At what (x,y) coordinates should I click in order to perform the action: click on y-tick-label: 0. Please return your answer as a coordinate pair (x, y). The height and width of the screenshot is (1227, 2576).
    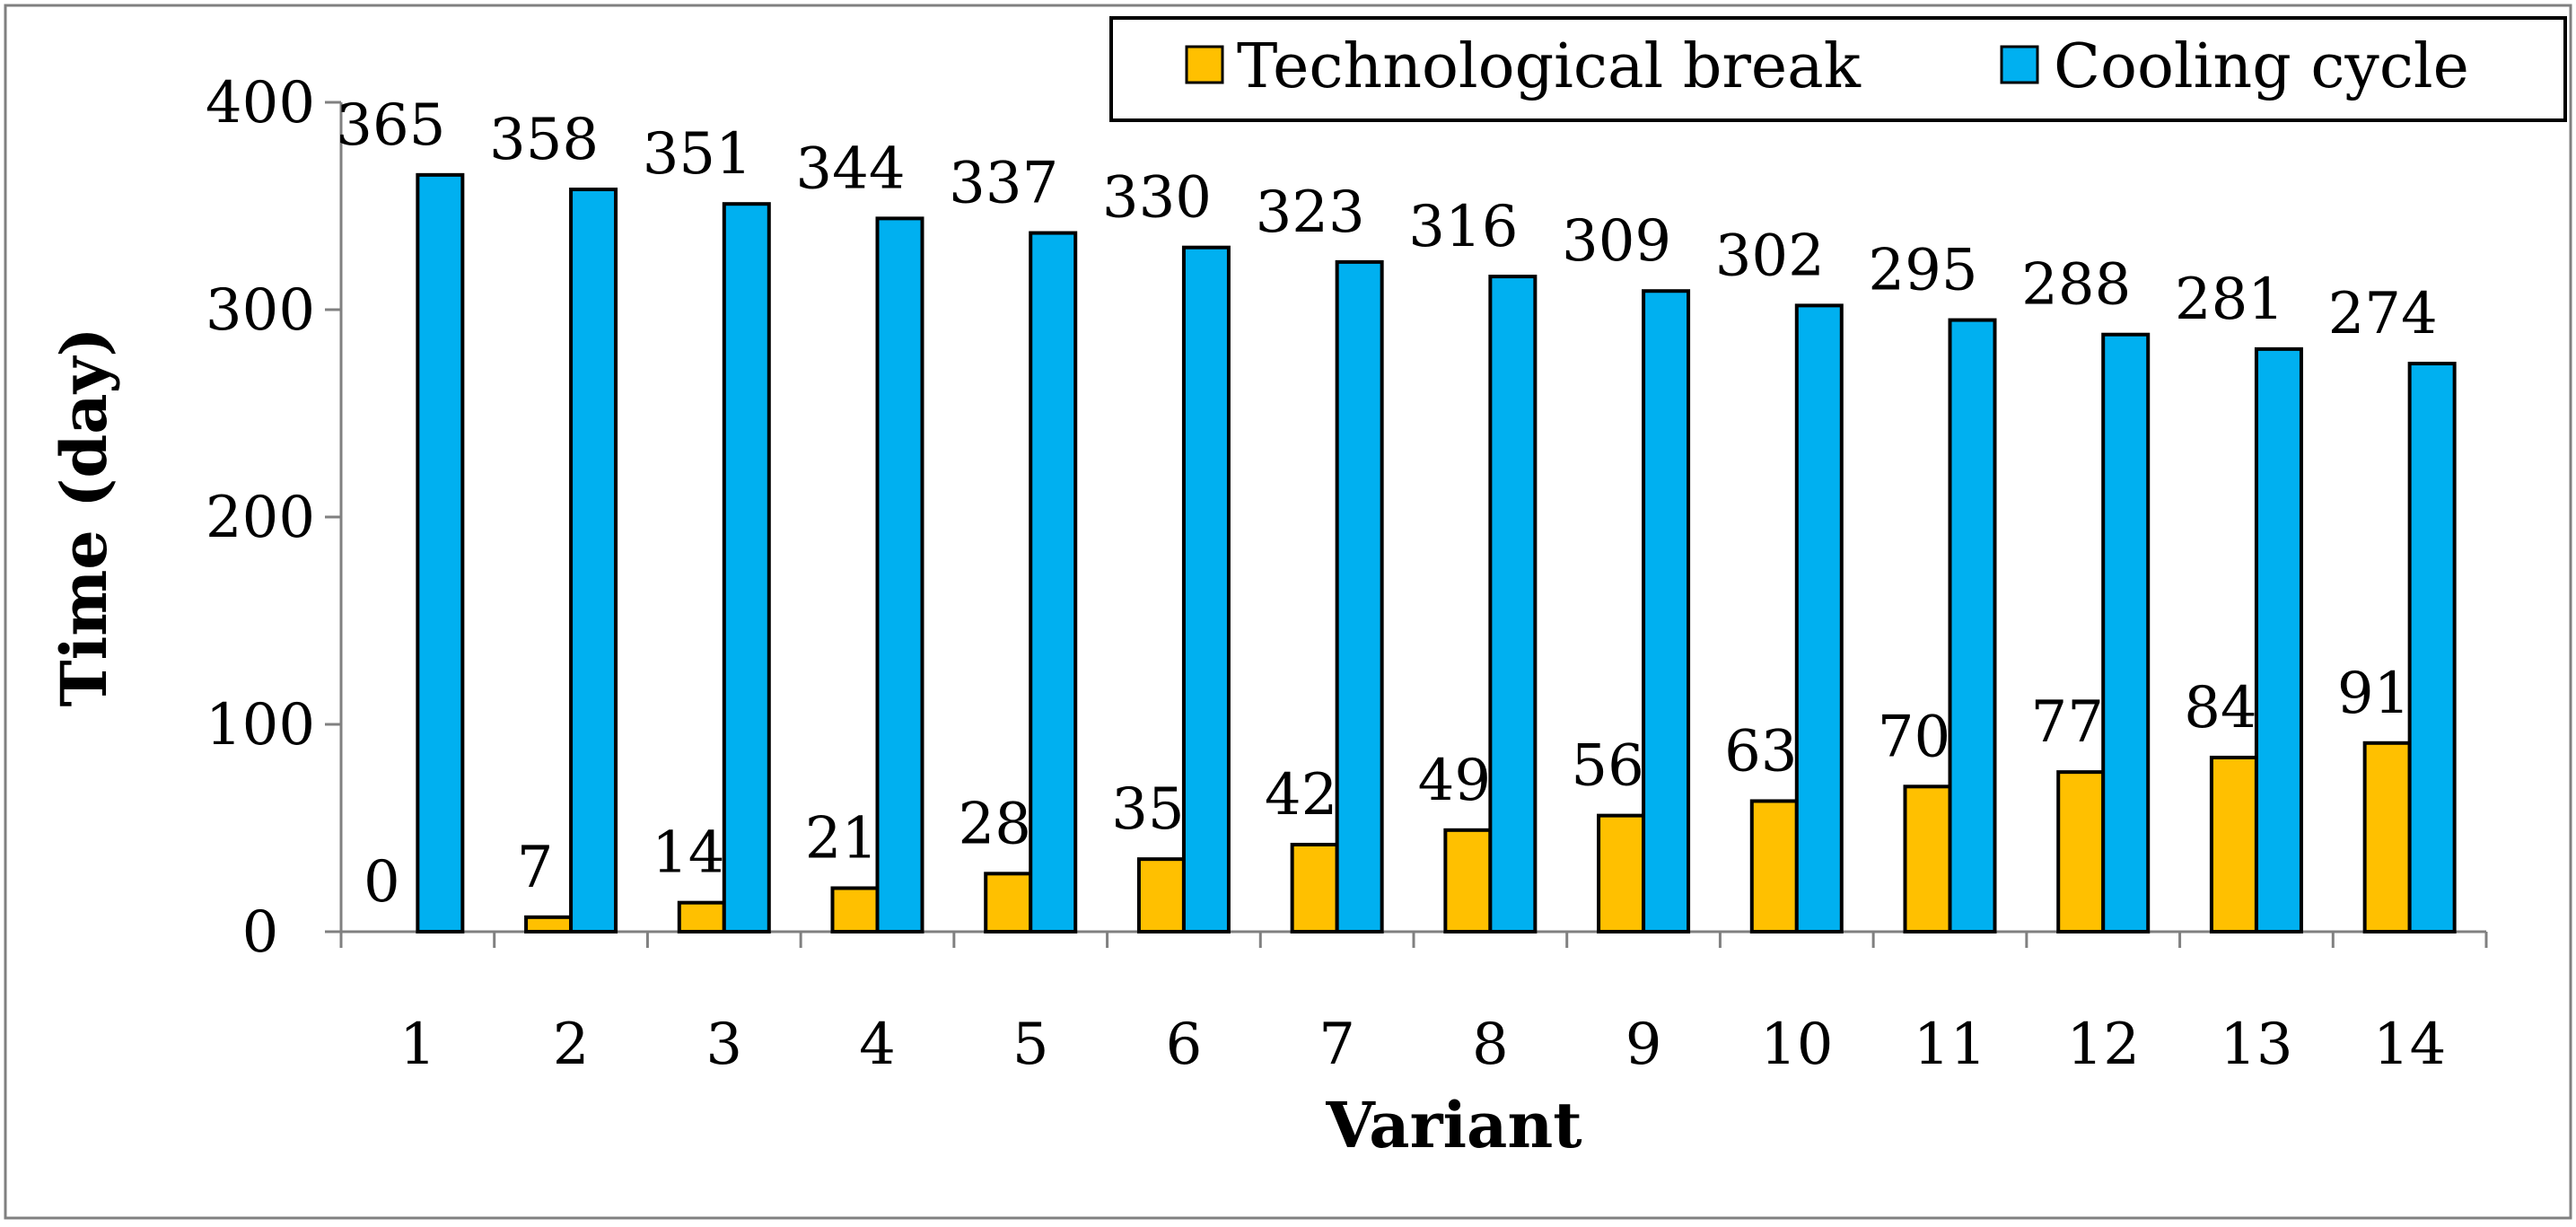
    Looking at the image, I should click on (260, 933).